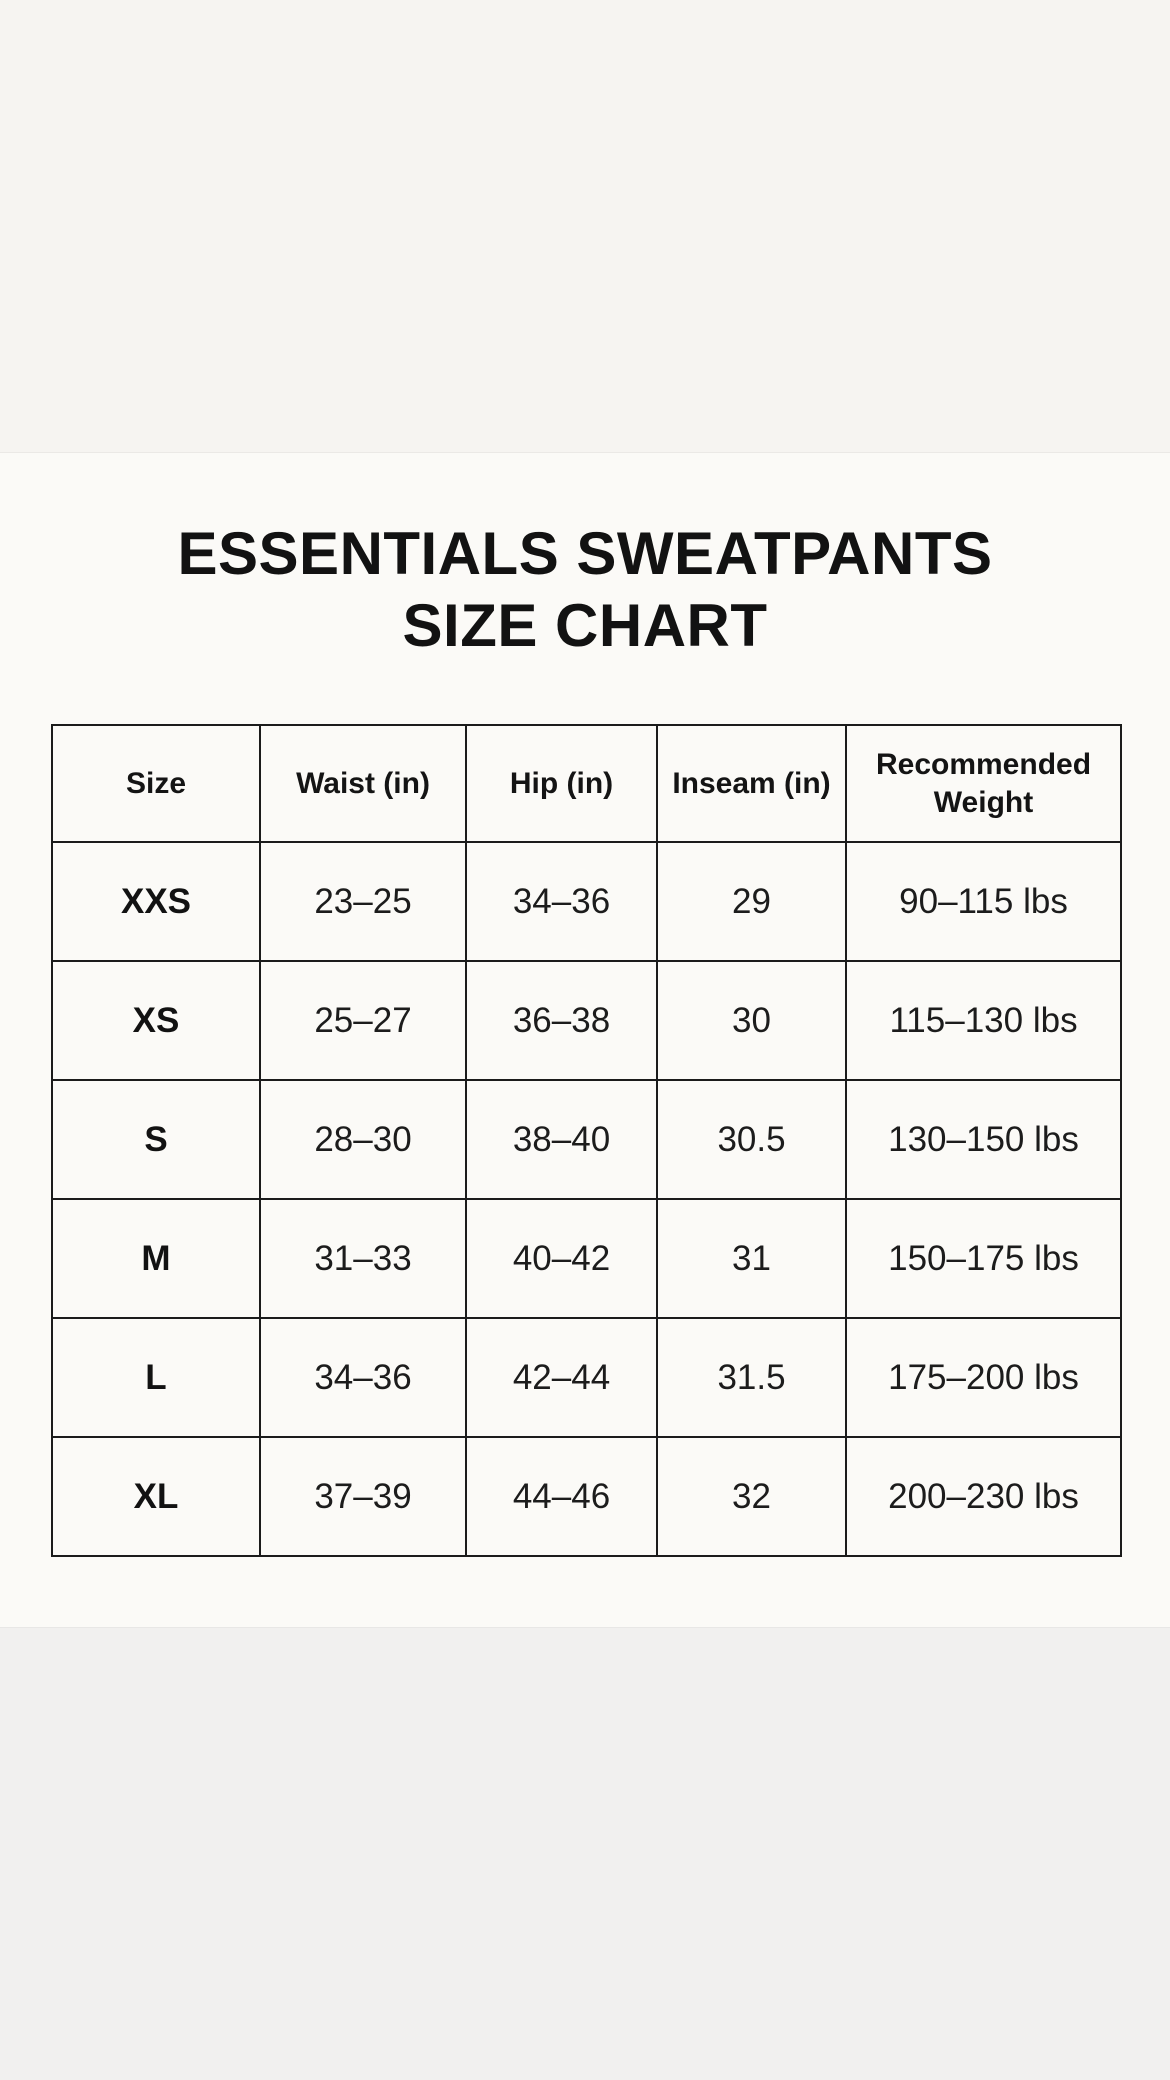 This screenshot has height=2080, width=1170. What do you see at coordinates (983, 1139) in the screenshot?
I see `weight-cell-s: 130–150 lbs` at bounding box center [983, 1139].